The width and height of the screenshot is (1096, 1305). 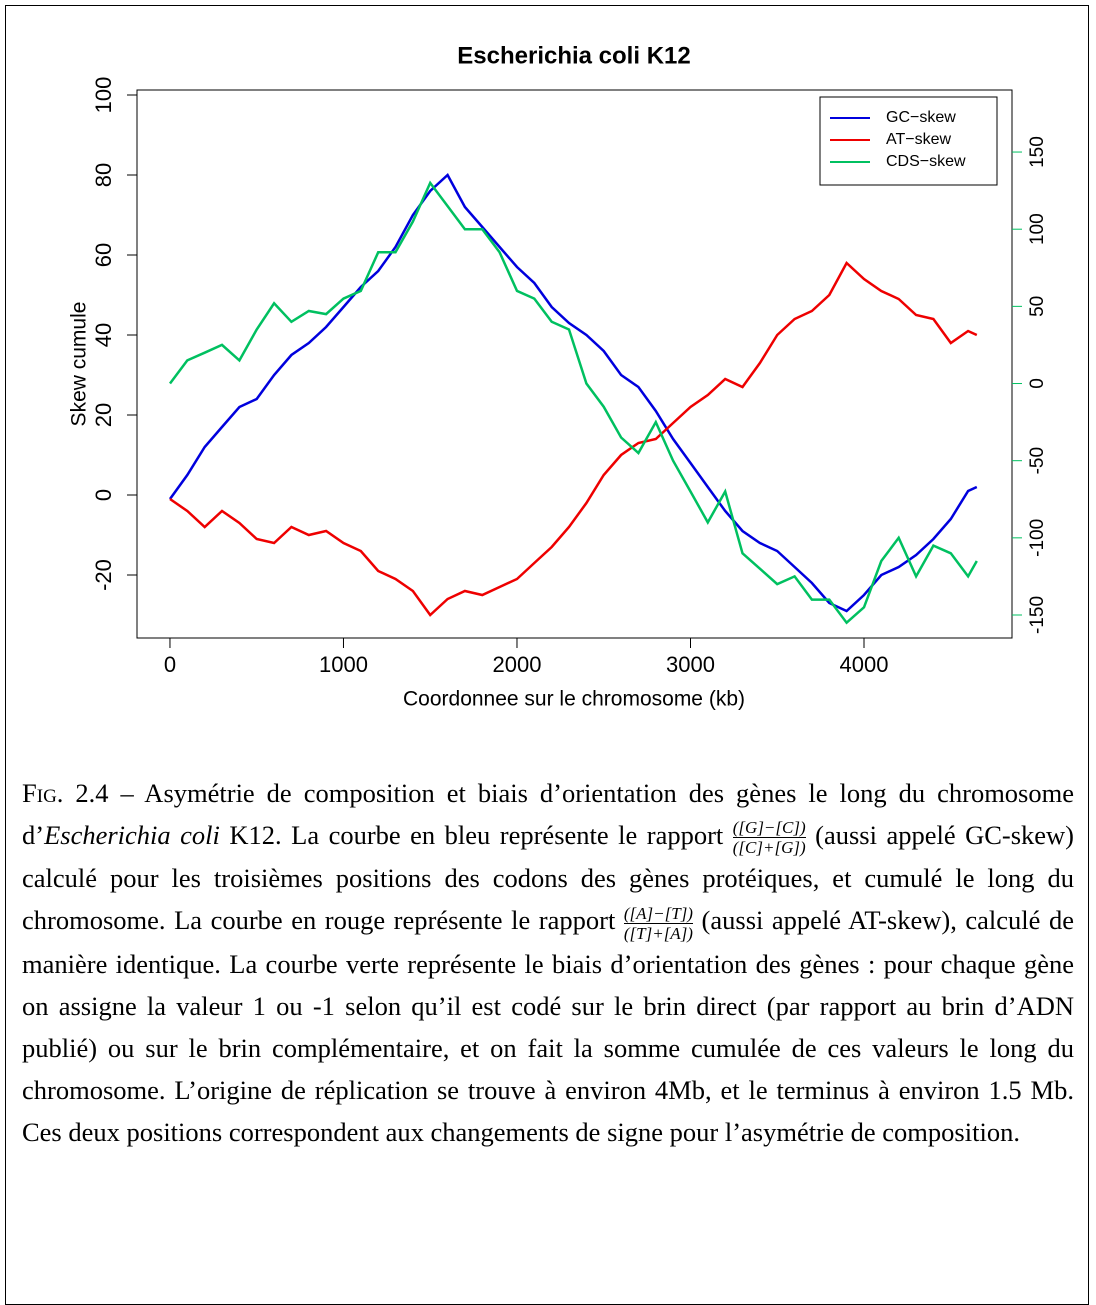 What do you see at coordinates (1037, 383) in the screenshot?
I see `y2-tick-label: 0` at bounding box center [1037, 383].